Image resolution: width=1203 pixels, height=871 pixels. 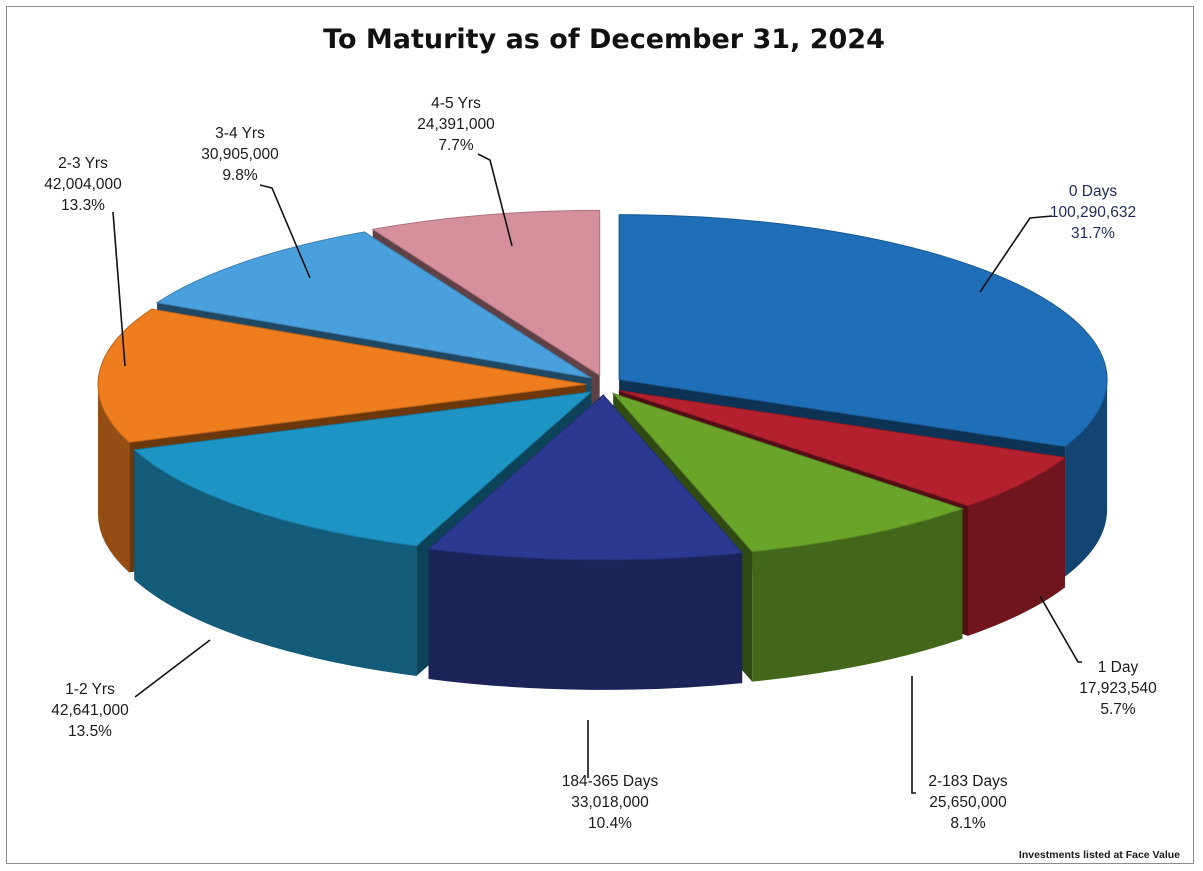 What do you see at coordinates (456, 103) in the screenshot?
I see `slice-label-4-5-yrs-label: 4-5 Yrs` at bounding box center [456, 103].